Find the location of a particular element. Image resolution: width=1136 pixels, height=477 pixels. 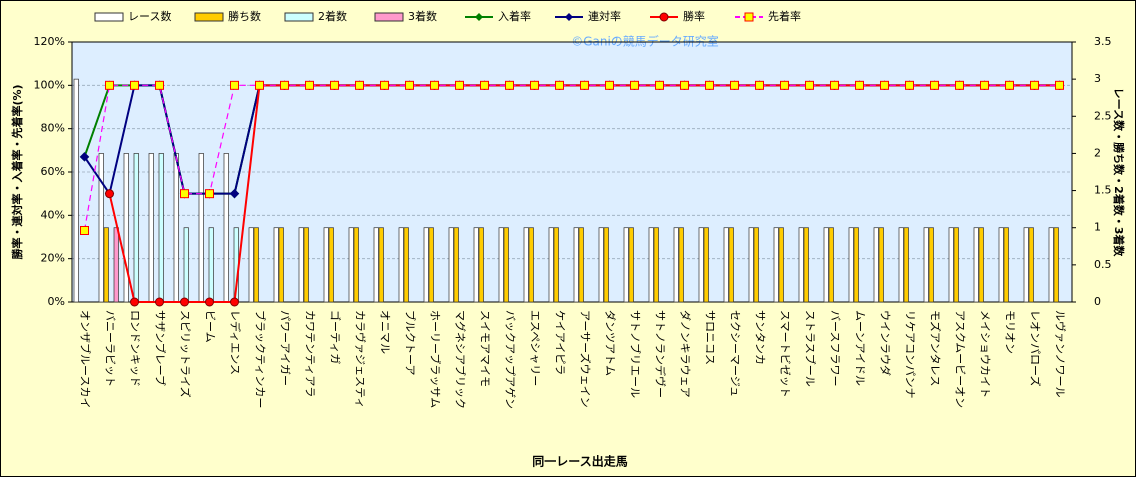

legend-swatch is located at coordinates (299, 17).